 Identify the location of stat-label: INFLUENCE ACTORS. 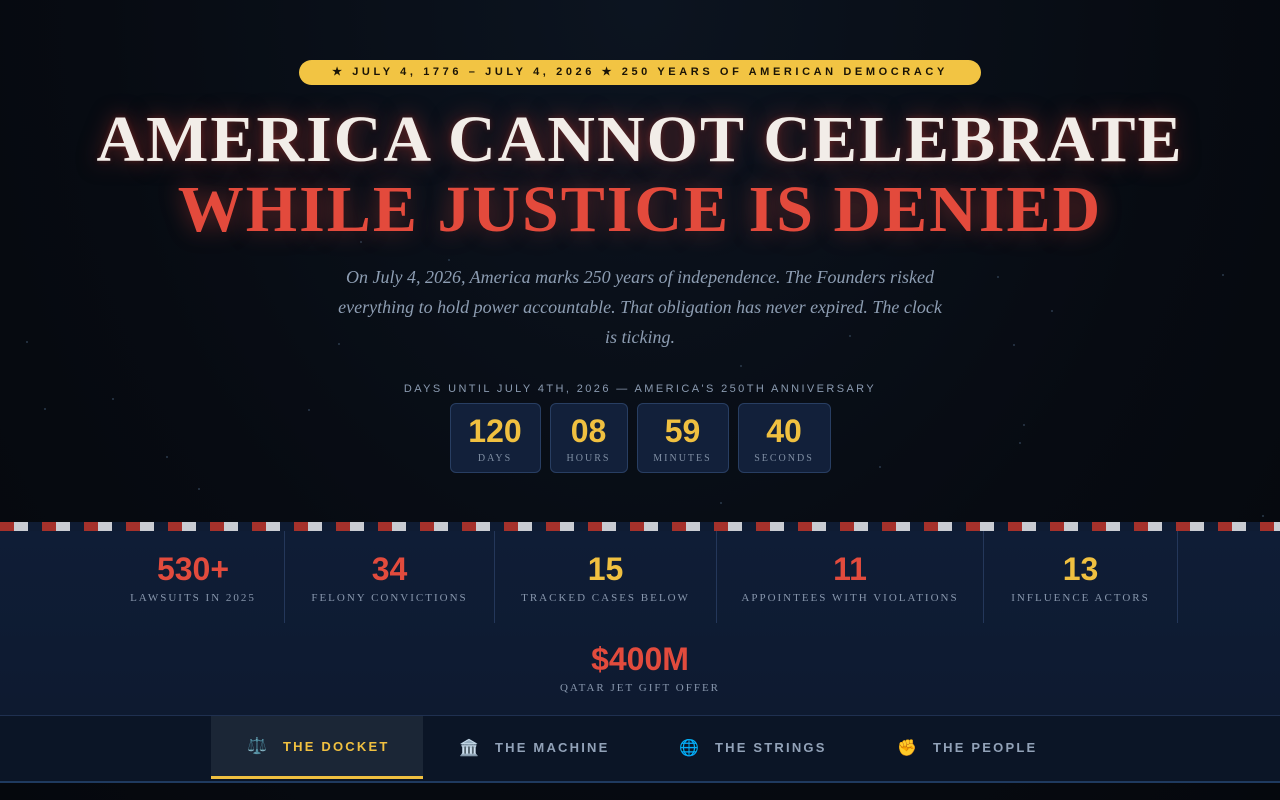
(1080, 598).